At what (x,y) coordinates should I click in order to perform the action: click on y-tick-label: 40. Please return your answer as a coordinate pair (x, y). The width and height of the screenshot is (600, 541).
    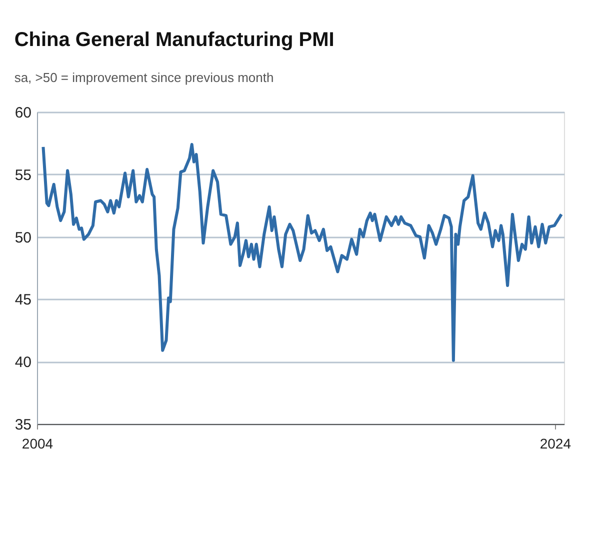
    Looking at the image, I should click on (23, 363).